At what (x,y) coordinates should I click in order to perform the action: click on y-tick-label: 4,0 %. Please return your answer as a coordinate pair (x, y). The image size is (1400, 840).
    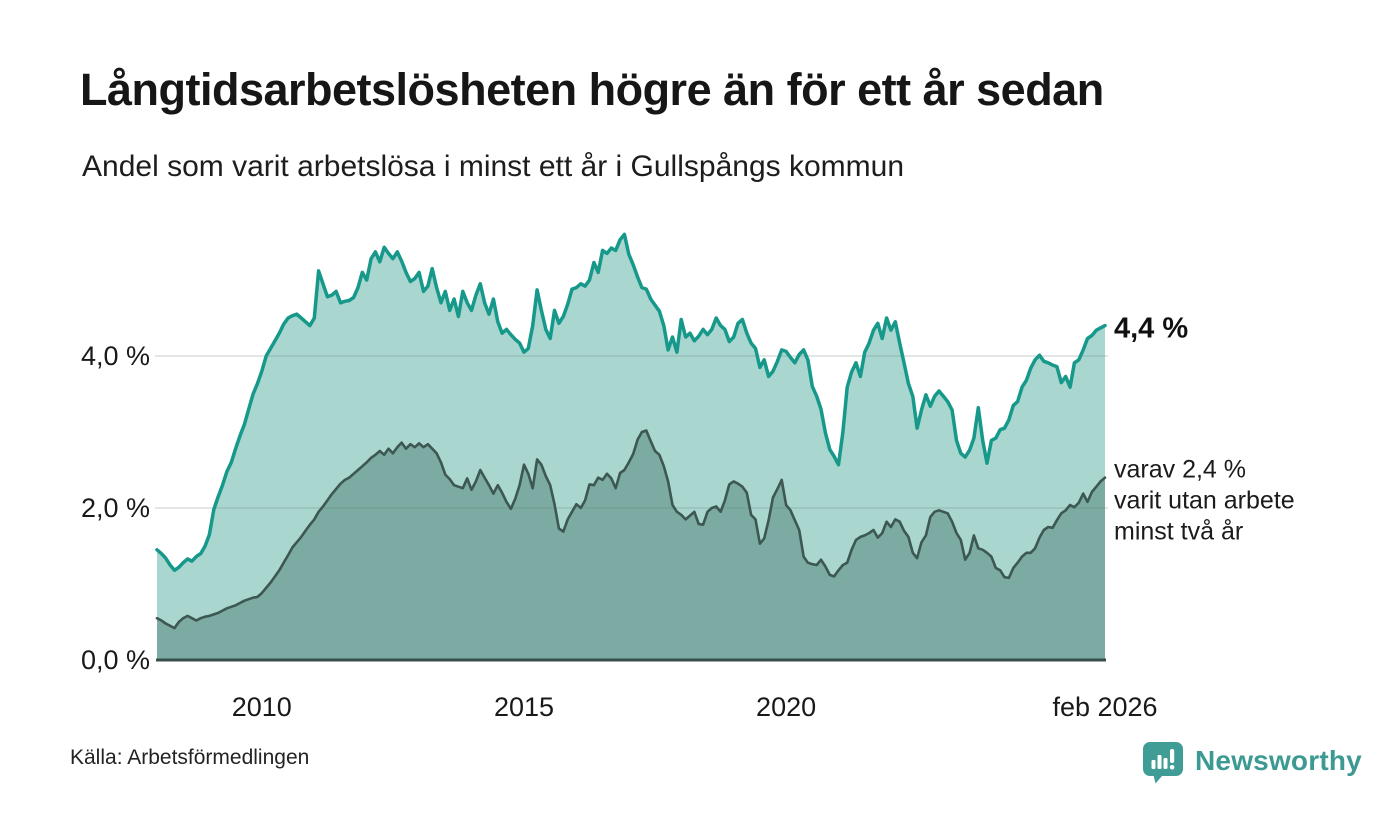
    Looking at the image, I should click on (115, 356).